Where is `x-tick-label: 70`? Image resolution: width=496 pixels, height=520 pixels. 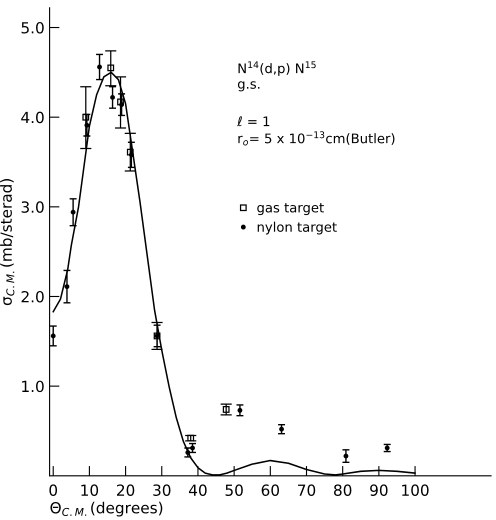
x-tick-label: 70 is located at coordinates (307, 490).